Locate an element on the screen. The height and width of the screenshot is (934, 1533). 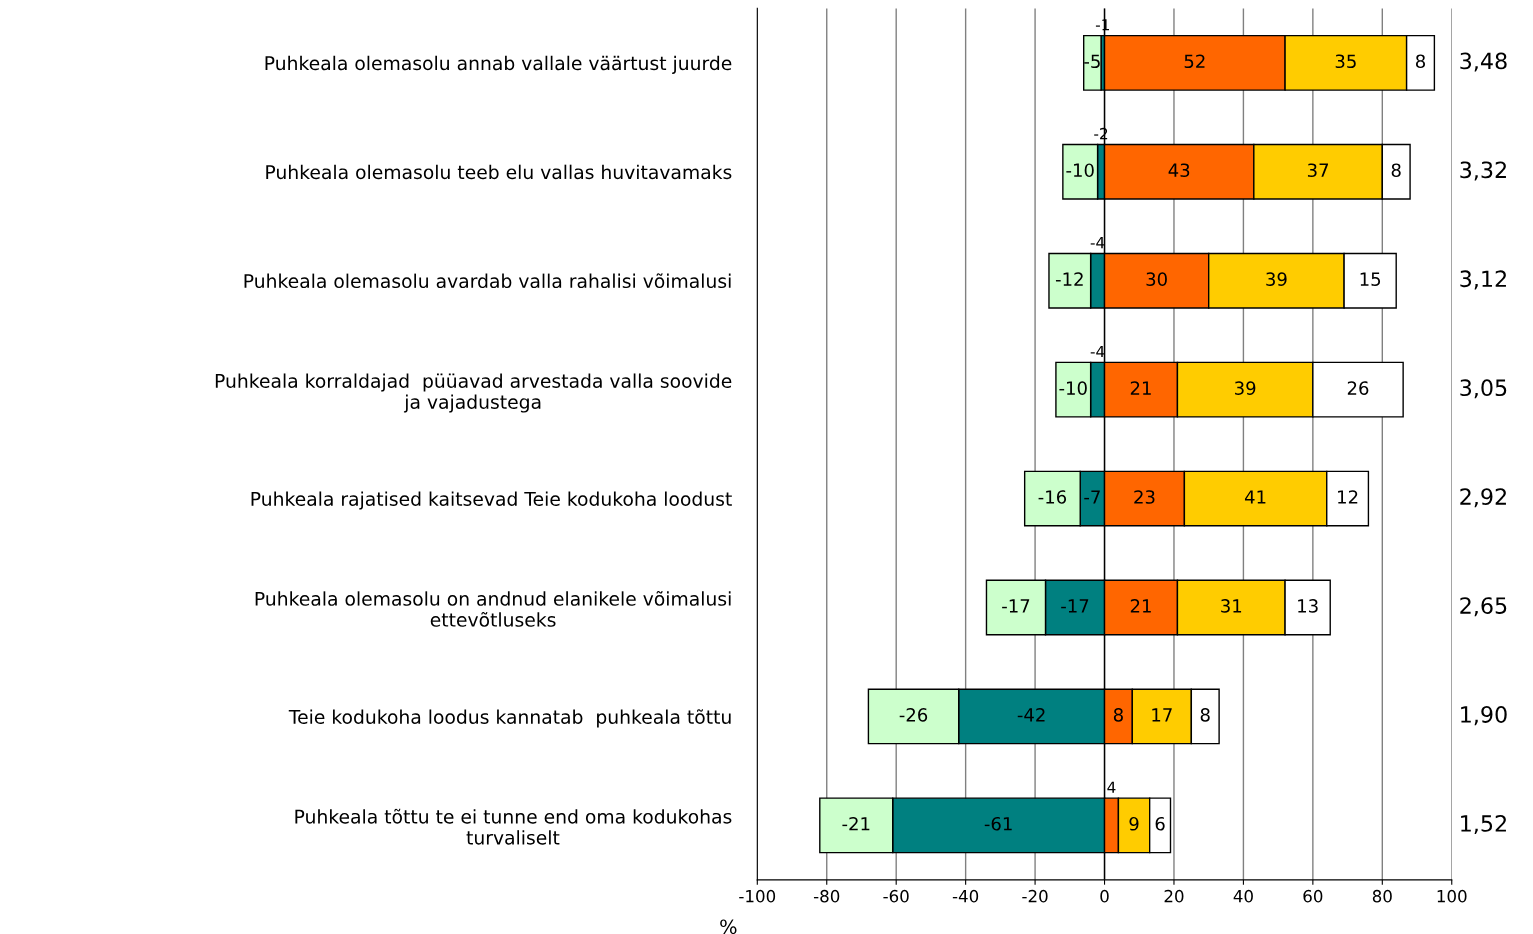
y-tick-label: Puhkeala olemasolu avardab valla rahalisi võimalusi is located at coordinates (487, 281).